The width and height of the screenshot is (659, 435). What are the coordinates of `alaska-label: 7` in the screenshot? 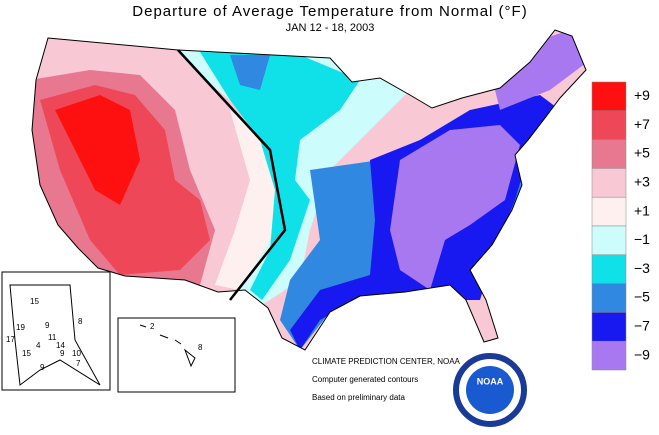 It's located at (78, 363).